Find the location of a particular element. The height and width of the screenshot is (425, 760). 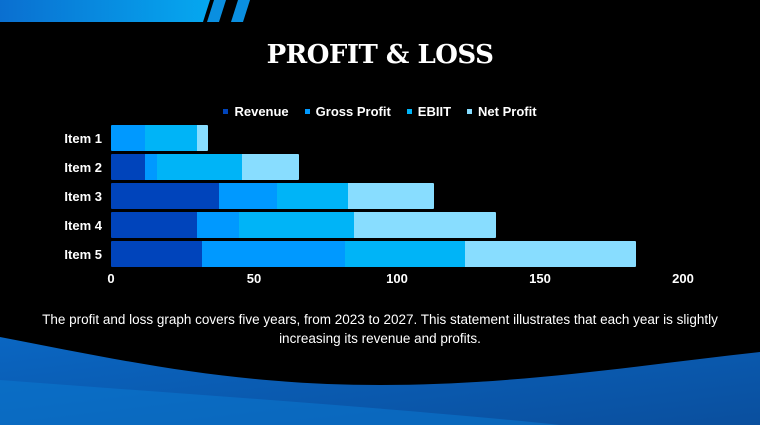

x-tick: 0 is located at coordinates (111, 278).